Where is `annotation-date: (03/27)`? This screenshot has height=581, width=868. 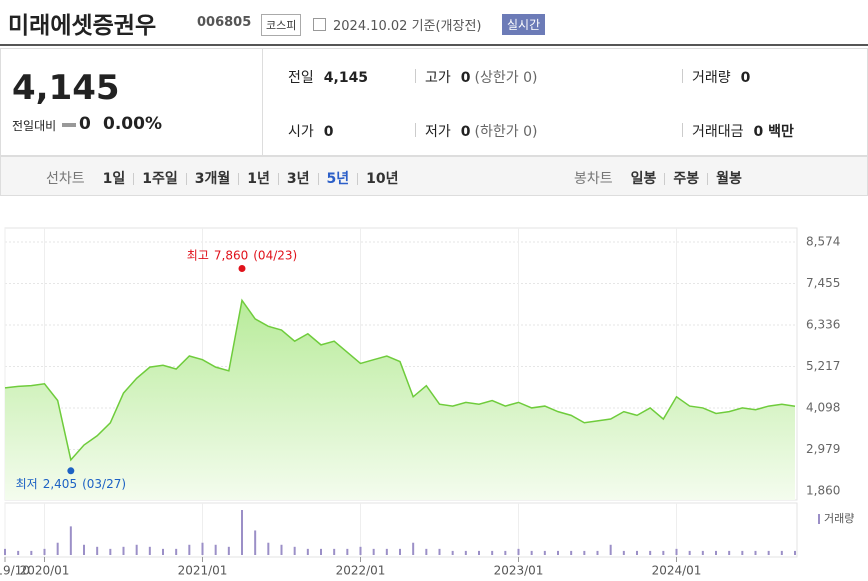
annotation-date: (03/27) is located at coordinates (104, 483).